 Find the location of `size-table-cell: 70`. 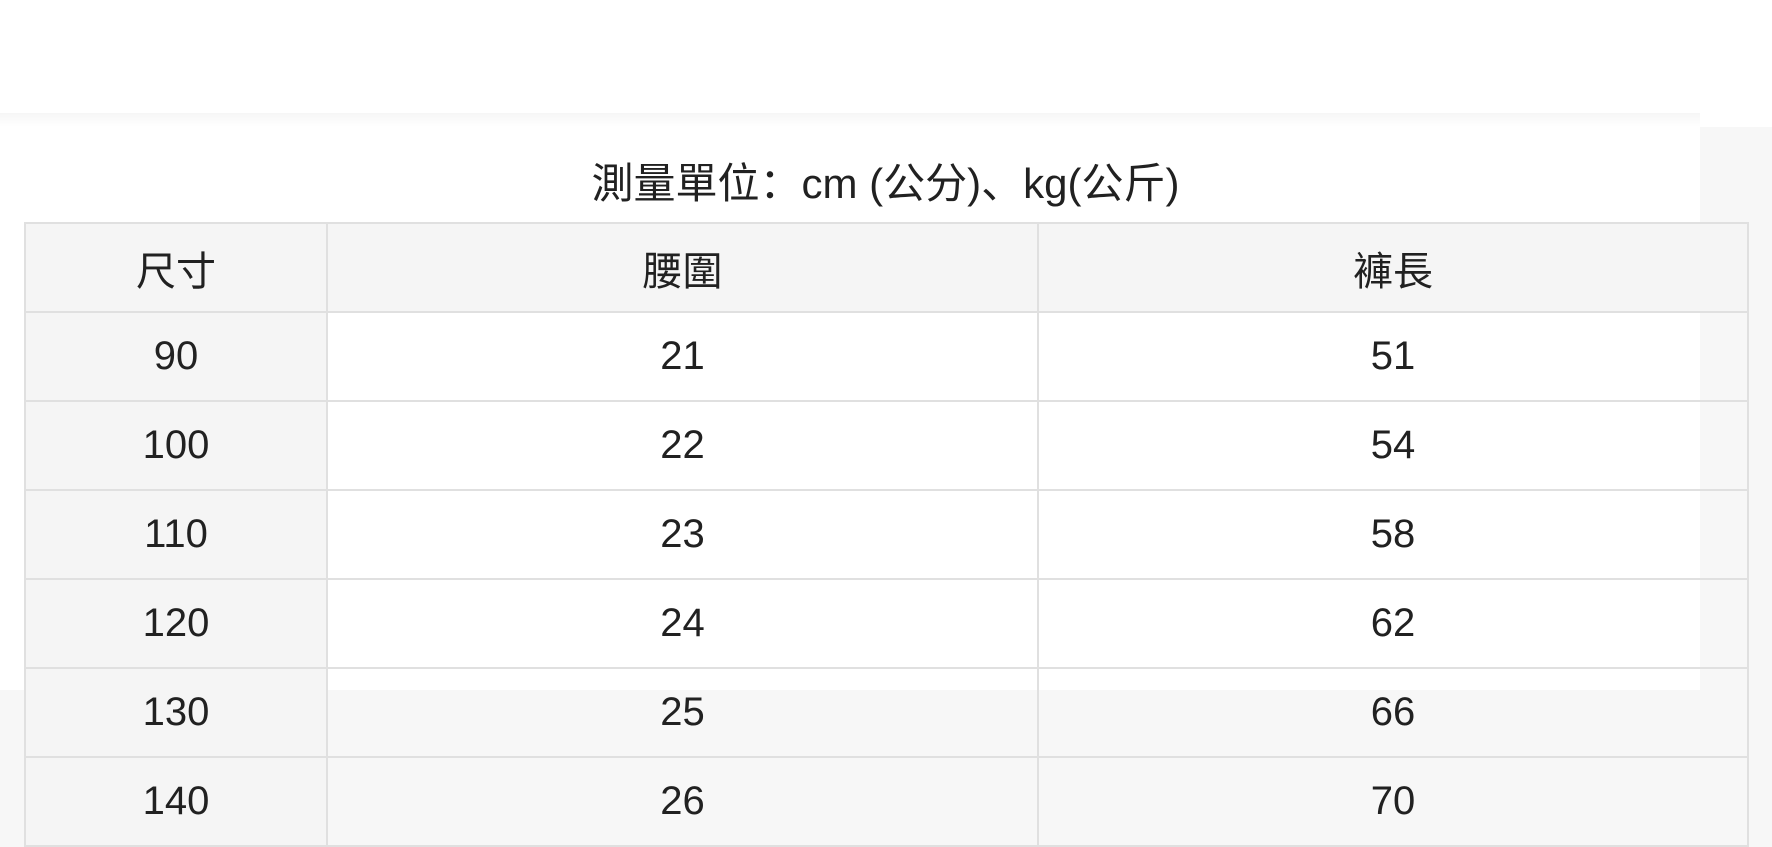

size-table-cell: 70 is located at coordinates (1393, 801).